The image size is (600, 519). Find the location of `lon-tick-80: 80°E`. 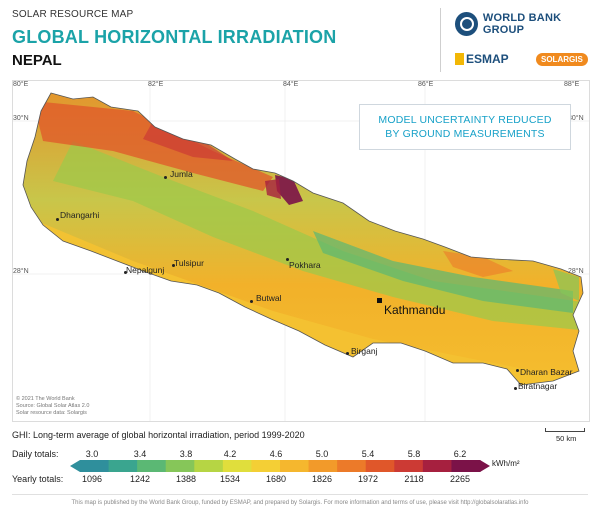

lon-tick-80: 80°E is located at coordinates (21, 84).